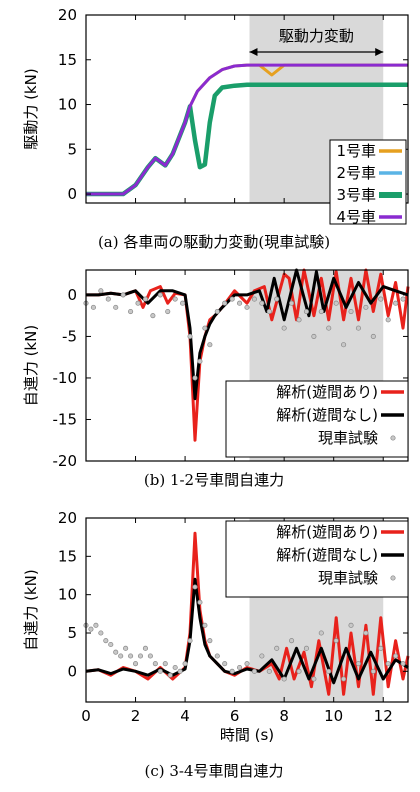 This screenshot has width=420, height=792. Describe the element at coordinates (316, 36) in the screenshot. I see `shaded-region-label: 駆動力変動` at that location.